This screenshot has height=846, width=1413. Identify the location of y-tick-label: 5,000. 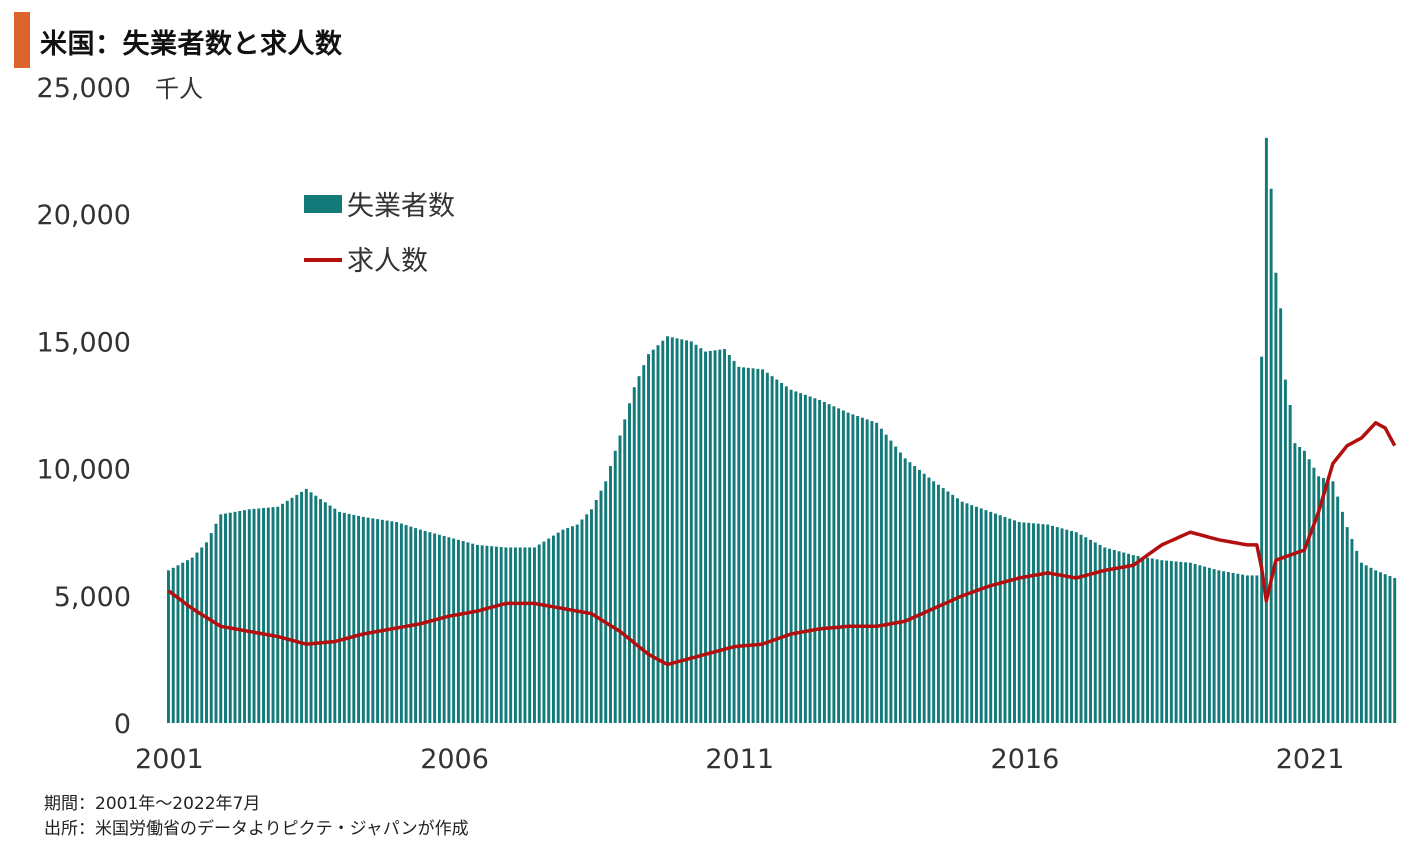
(92, 597).